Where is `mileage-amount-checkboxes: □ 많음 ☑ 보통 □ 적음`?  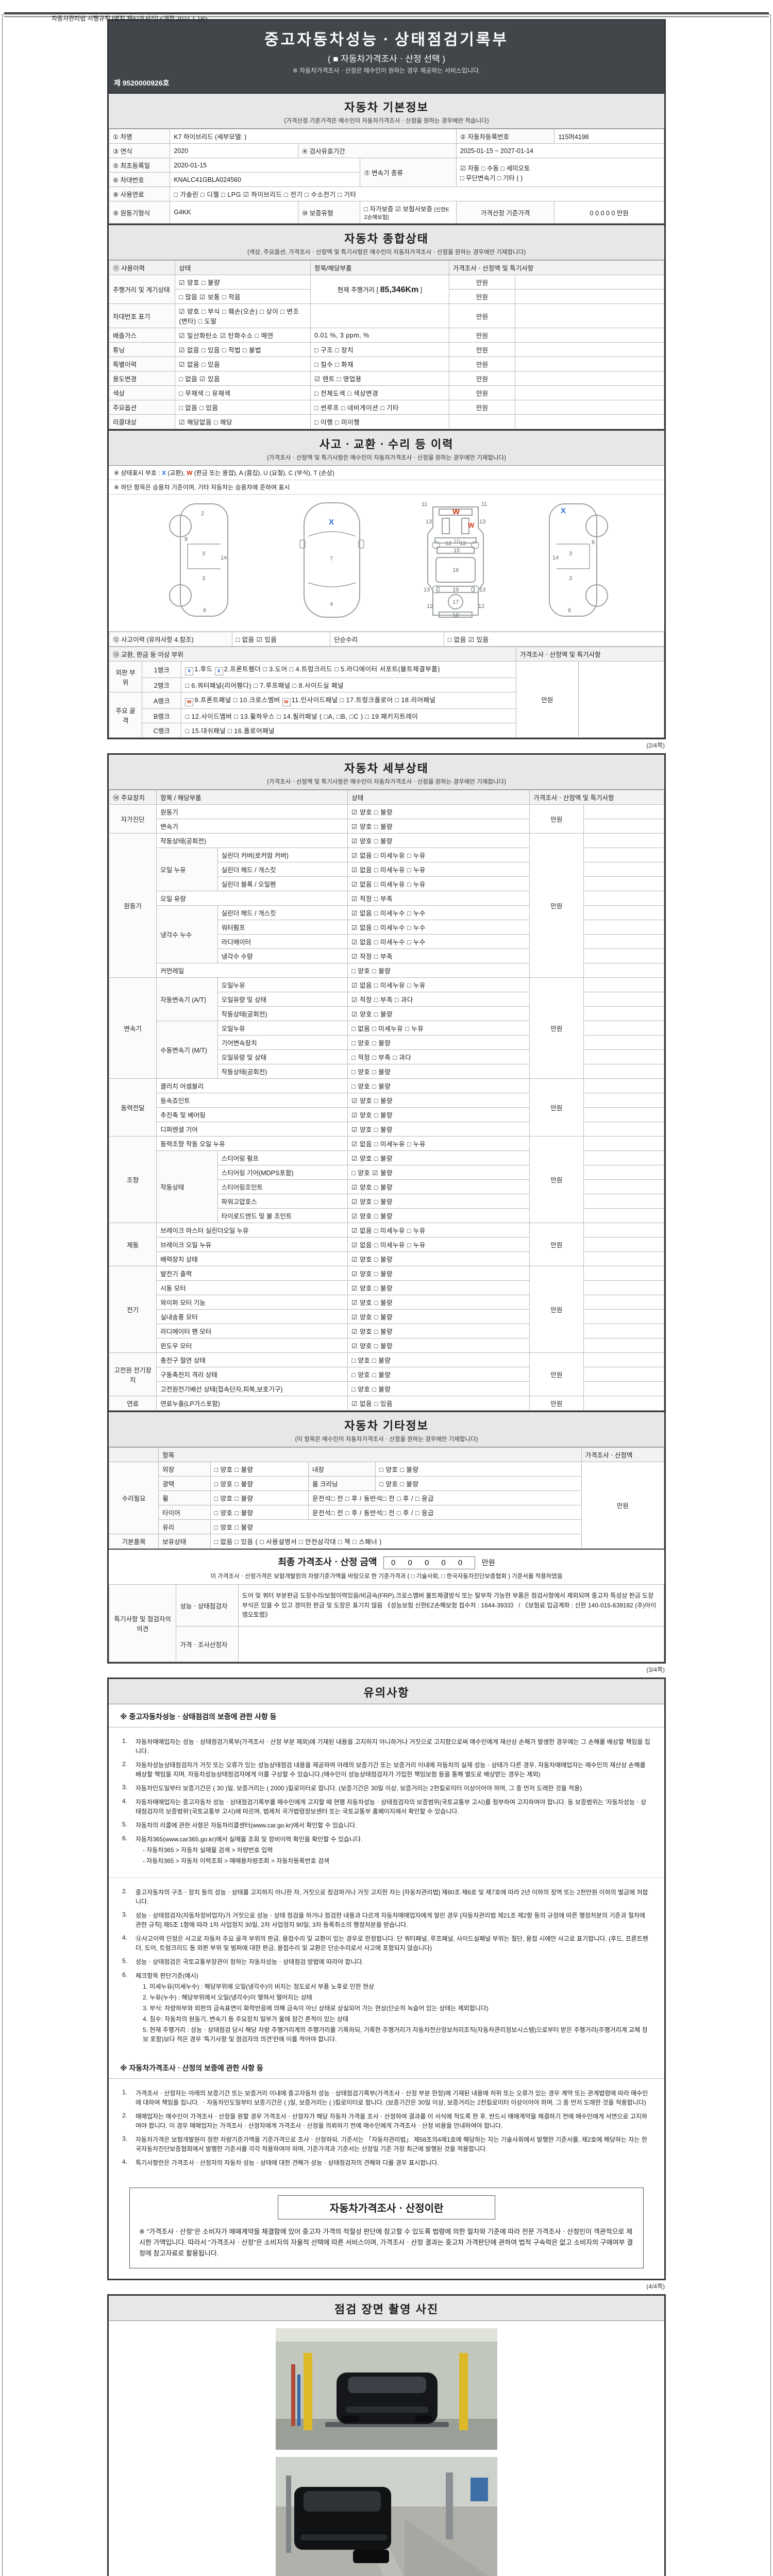 mileage-amount-checkboxes: □ 많음 ☑ 보통 □ 적음 is located at coordinates (243, 296).